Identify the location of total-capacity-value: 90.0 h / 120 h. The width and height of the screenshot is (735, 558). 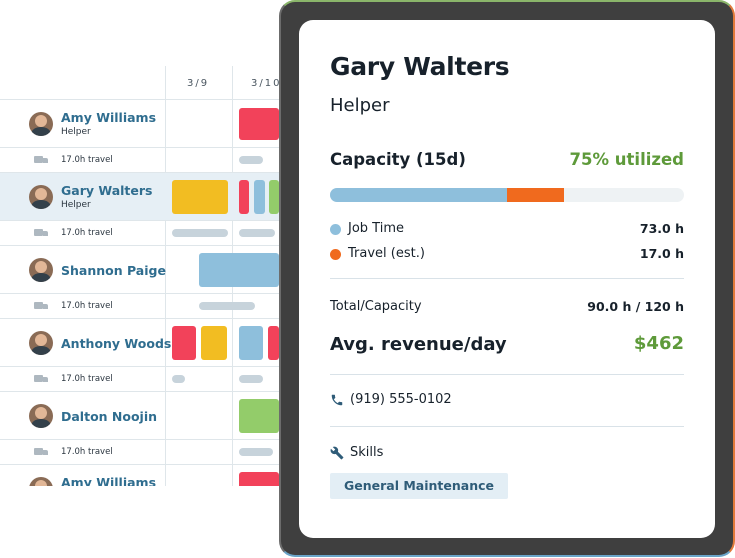
(635, 306).